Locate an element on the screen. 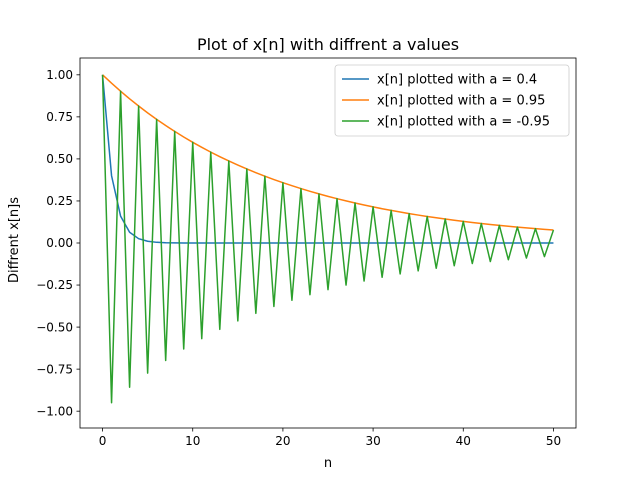 The width and height of the screenshot is (640, 480). y-tick-label-7: 0.75 is located at coordinates (59, 117).